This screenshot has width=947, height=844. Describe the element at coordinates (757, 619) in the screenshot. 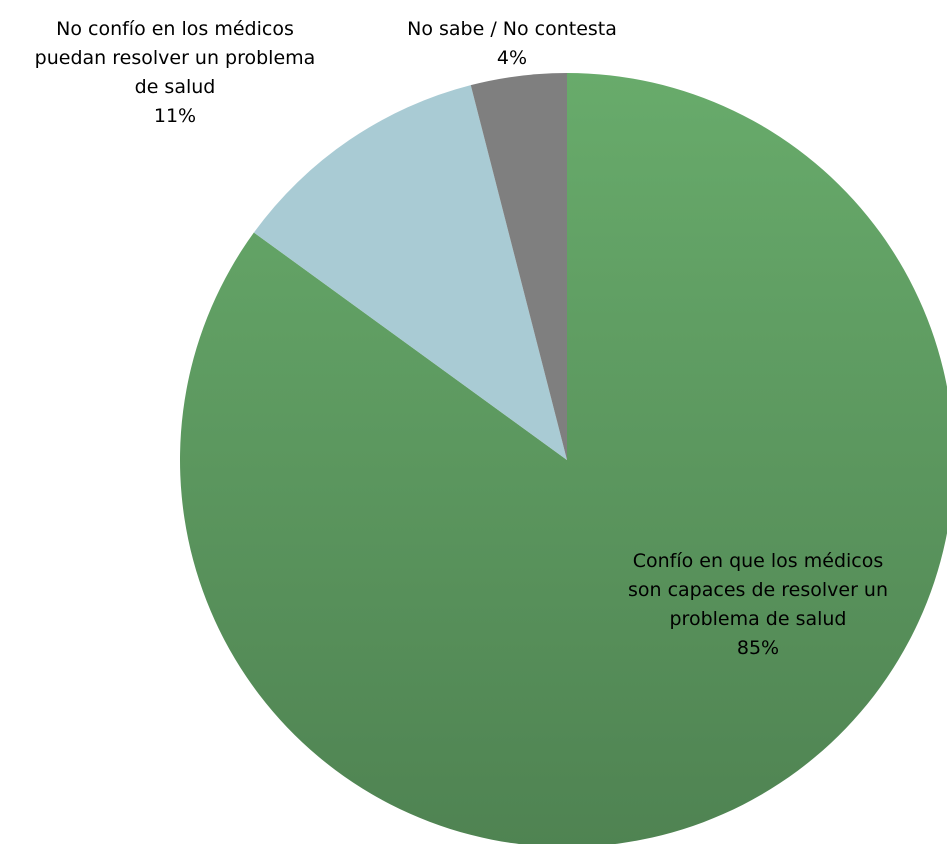

I see `slice-label-line: problema de salud` at that location.